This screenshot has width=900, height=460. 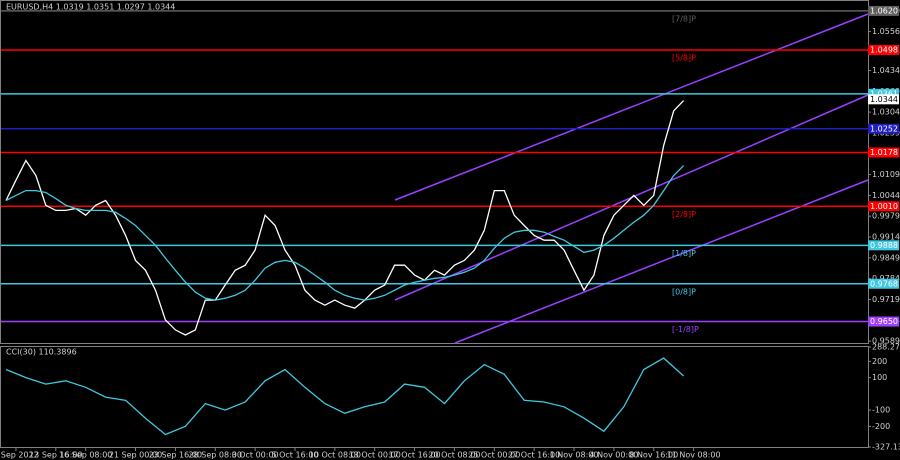 I want to click on level-tag-label: 1.0010, so click(x=884, y=206).